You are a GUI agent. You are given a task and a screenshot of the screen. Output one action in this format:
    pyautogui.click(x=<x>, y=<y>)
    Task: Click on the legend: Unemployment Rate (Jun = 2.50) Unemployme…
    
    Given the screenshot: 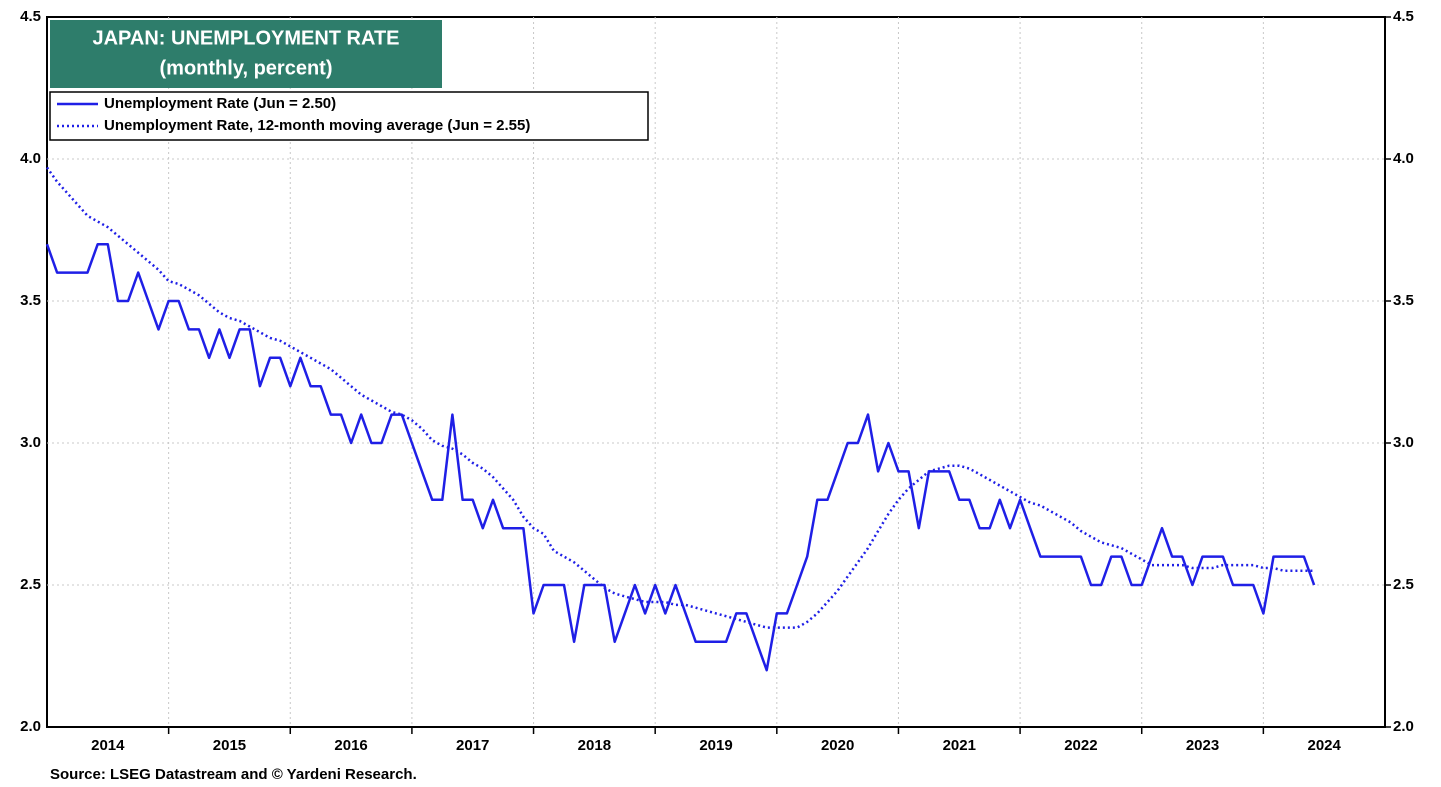 What is the action you would take?
    pyautogui.click(x=293, y=114)
    